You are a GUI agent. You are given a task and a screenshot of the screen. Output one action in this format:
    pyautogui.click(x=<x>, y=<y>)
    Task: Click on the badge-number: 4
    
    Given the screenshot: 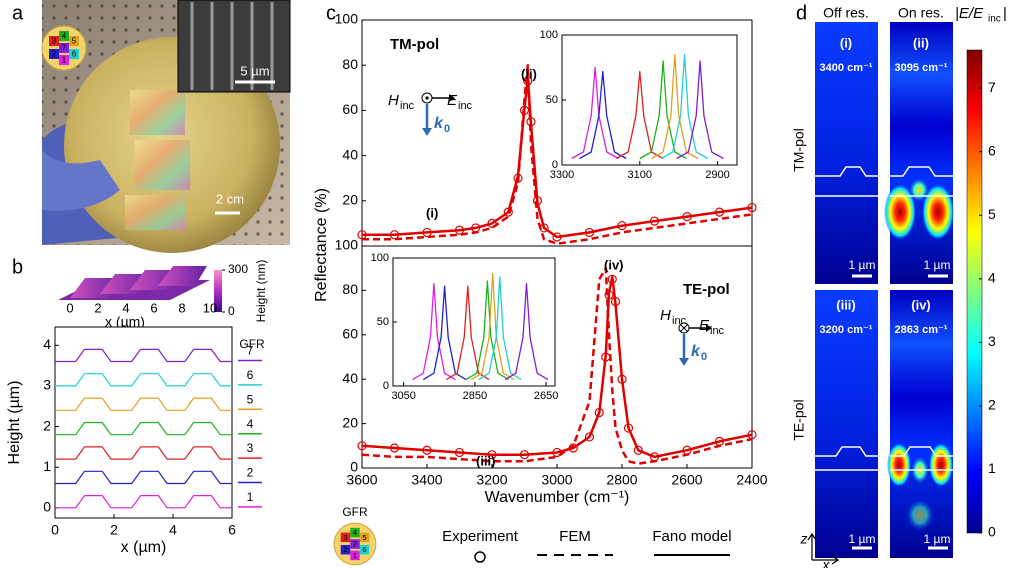 What is the action you would take?
    pyautogui.click(x=355, y=532)
    